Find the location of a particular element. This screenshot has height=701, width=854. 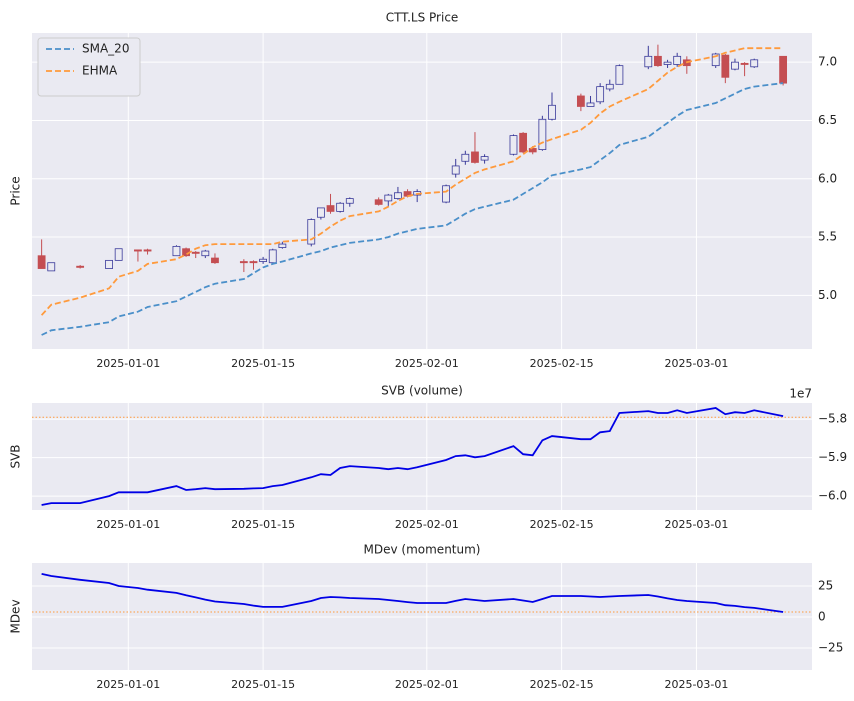

y-tick-label: 5.5 is located at coordinates (827, 237).